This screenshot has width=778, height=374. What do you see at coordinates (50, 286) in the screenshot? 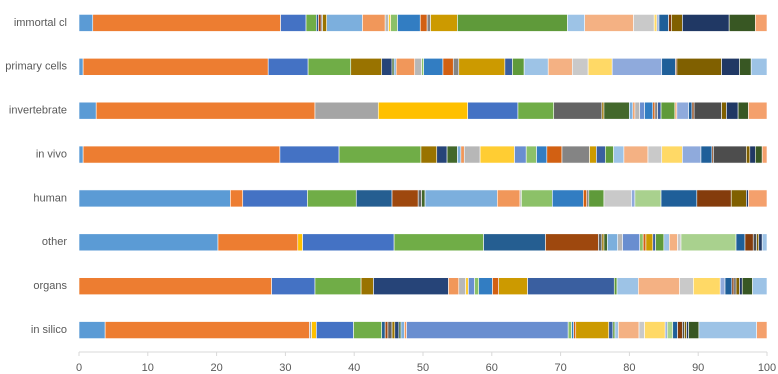
I see `y-tick-label: organs` at bounding box center [50, 286].